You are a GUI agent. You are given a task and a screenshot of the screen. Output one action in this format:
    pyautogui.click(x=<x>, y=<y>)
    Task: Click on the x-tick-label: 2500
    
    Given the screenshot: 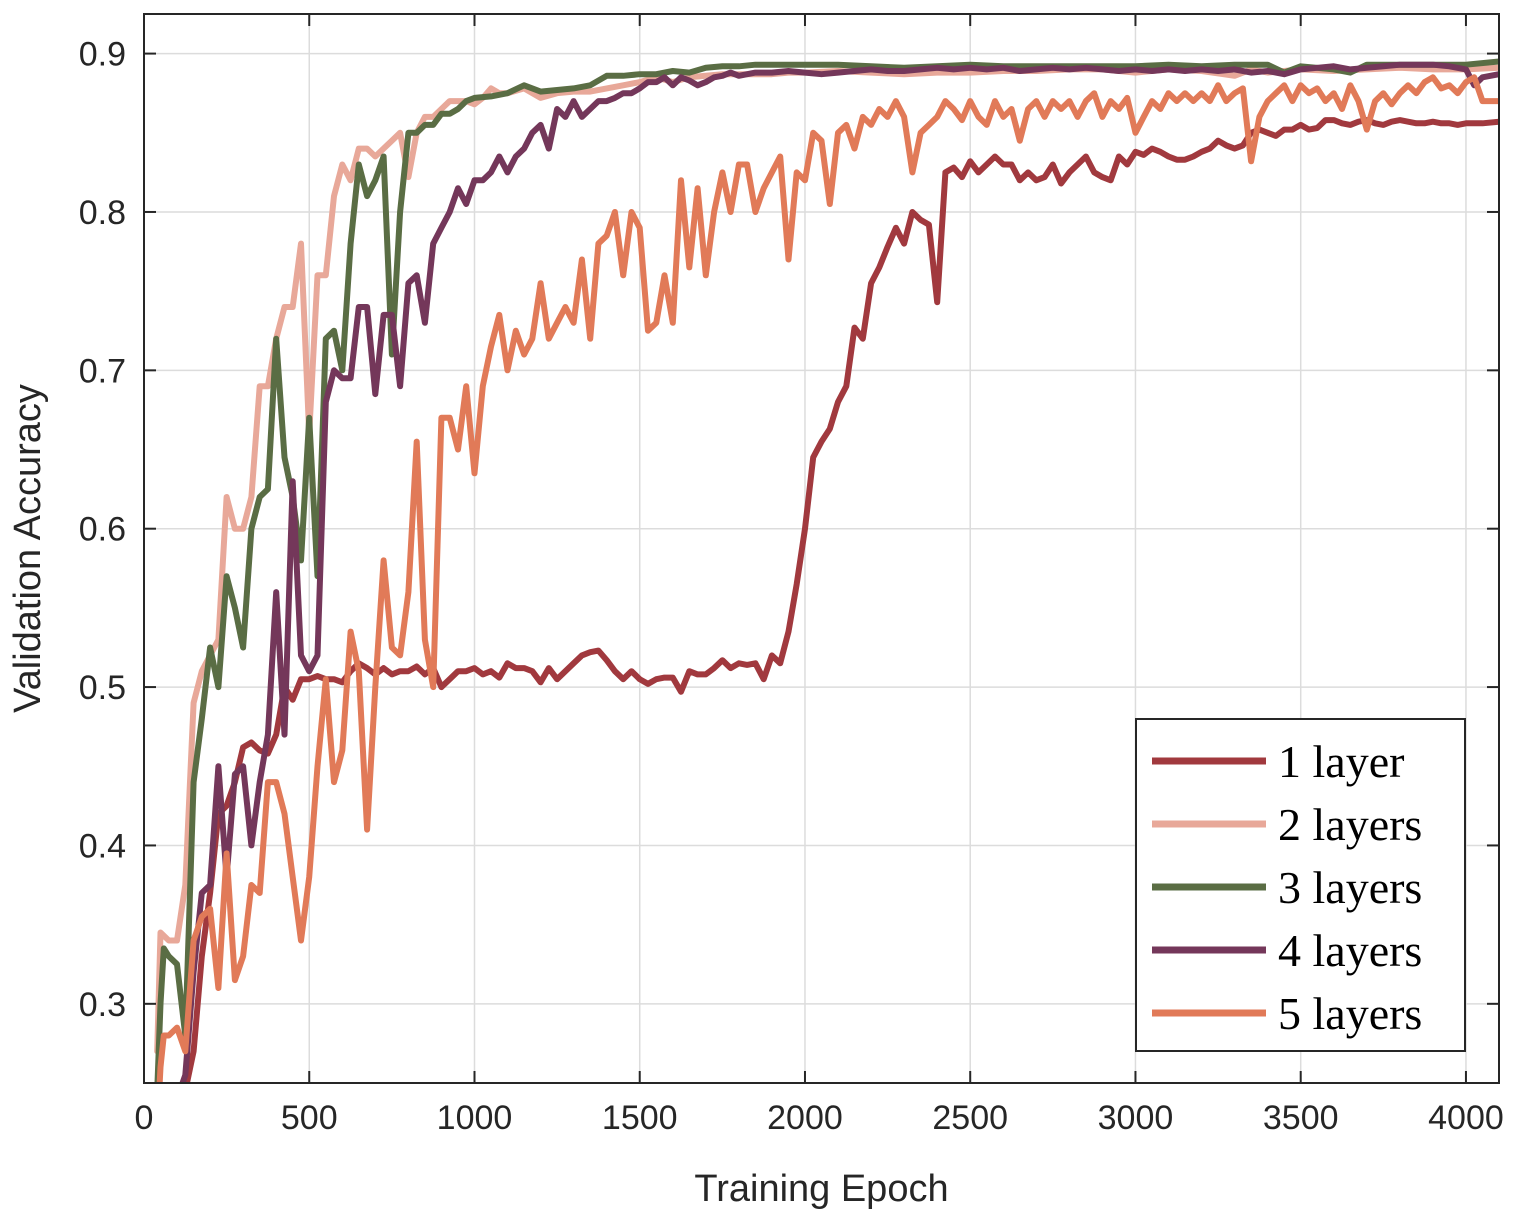 What is the action you would take?
    pyautogui.click(x=970, y=1118)
    